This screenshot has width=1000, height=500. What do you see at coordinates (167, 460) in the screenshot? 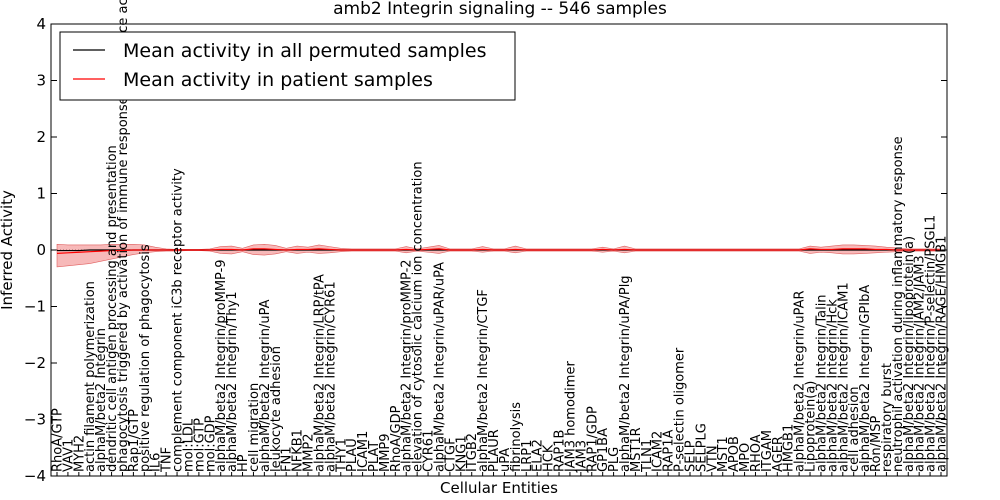
I see `x-tick-label: TNF` at bounding box center [167, 460].